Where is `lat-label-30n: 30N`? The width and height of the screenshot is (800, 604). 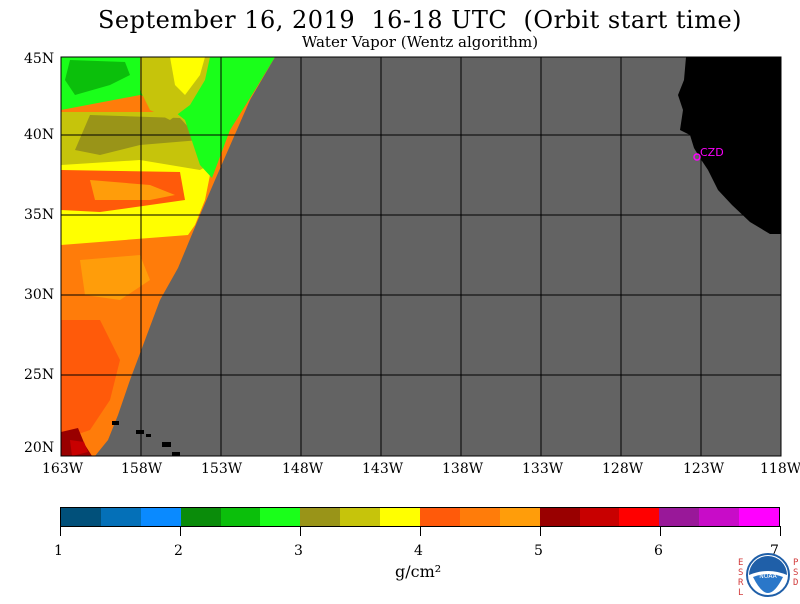 lat-label-30n: 30N is located at coordinates (39, 295).